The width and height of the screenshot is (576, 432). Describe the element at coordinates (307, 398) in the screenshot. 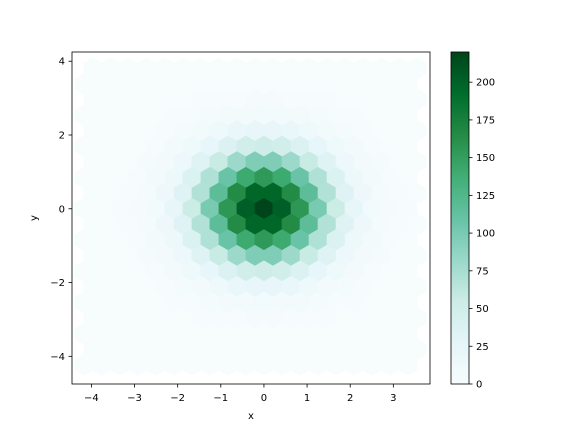

I see `x-tick-label: 1` at that location.